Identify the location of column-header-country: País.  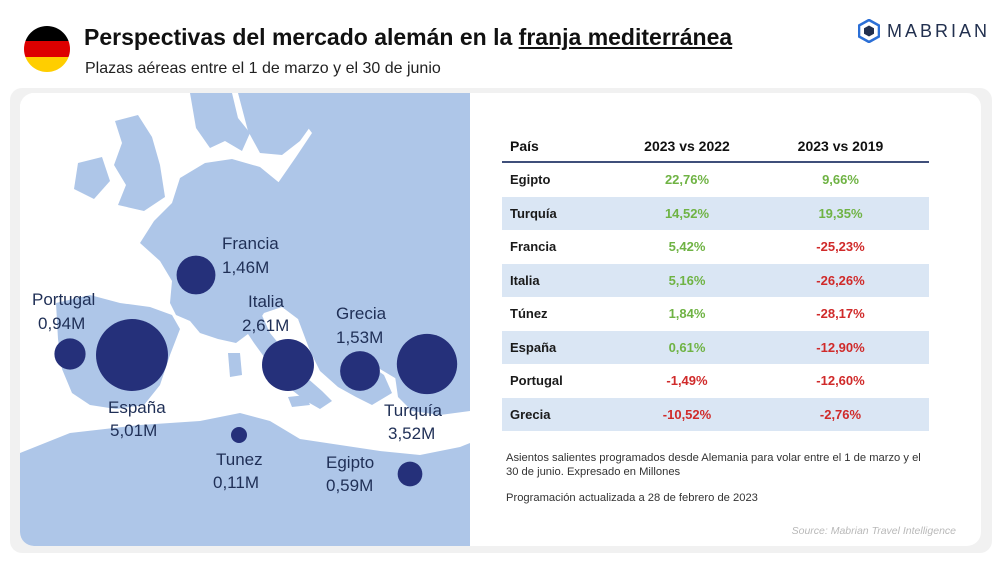
(524, 145).